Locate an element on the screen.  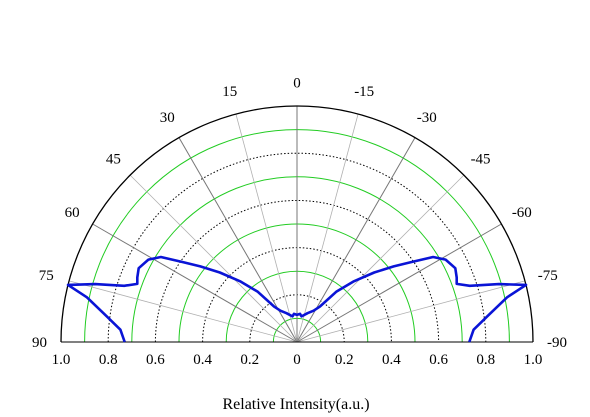
angle-tick-label: -60 is located at coordinates (522, 213).